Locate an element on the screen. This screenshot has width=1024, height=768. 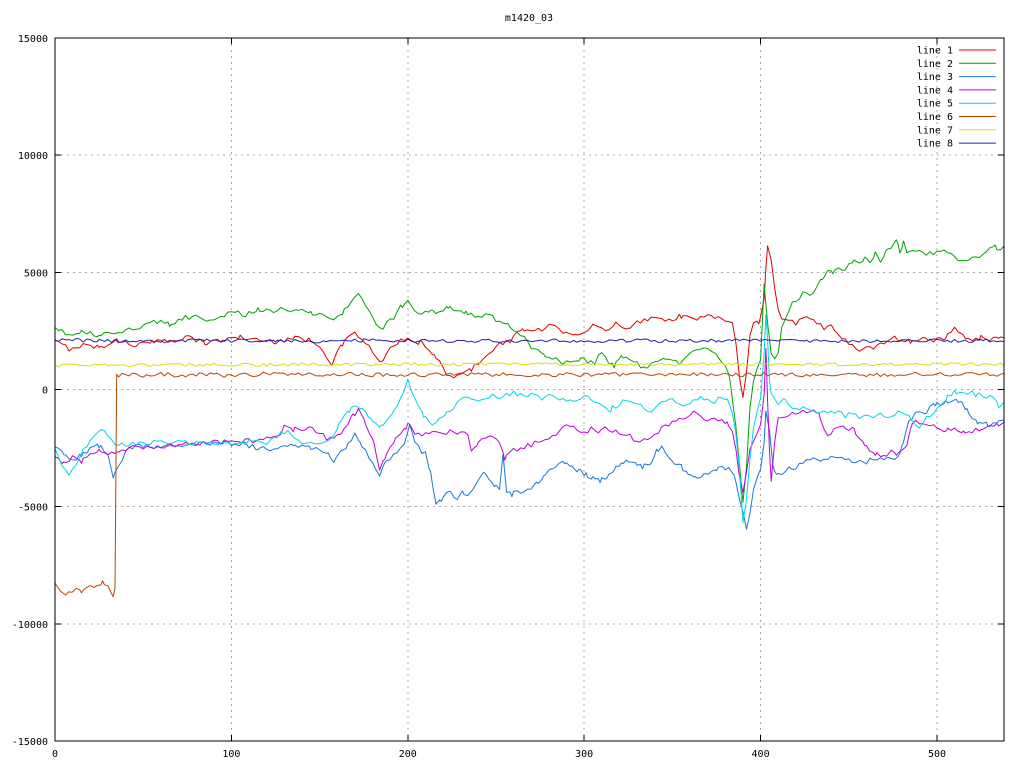
y-tick-label: -15000 is located at coordinates (30, 742).